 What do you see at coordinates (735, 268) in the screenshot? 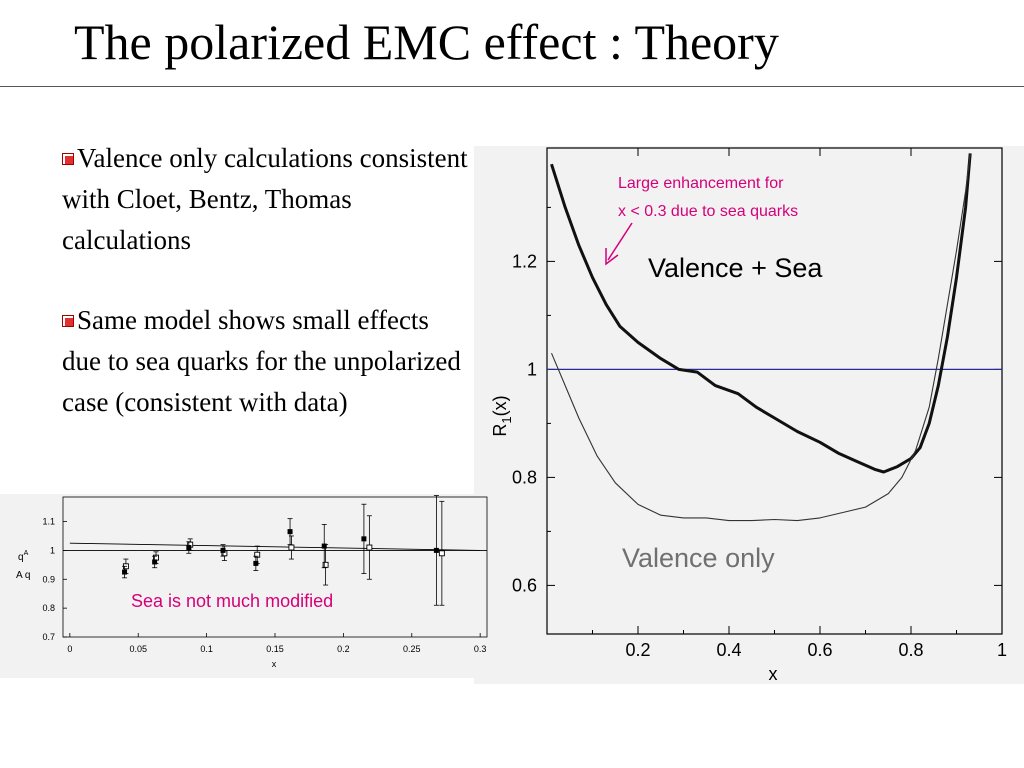
I see `valence-sea-label: Valence + Sea` at bounding box center [735, 268].